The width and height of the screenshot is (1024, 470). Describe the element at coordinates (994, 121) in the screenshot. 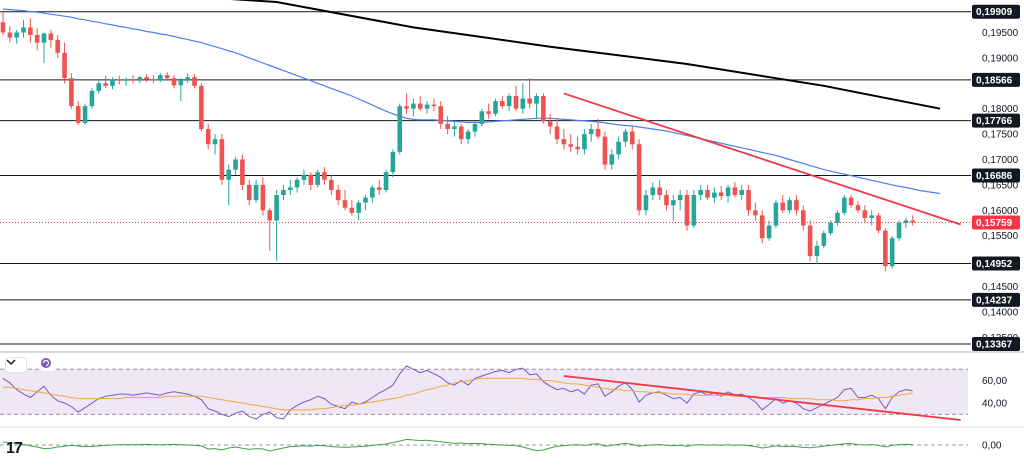

I see `level-price-label: 0,17766` at that location.